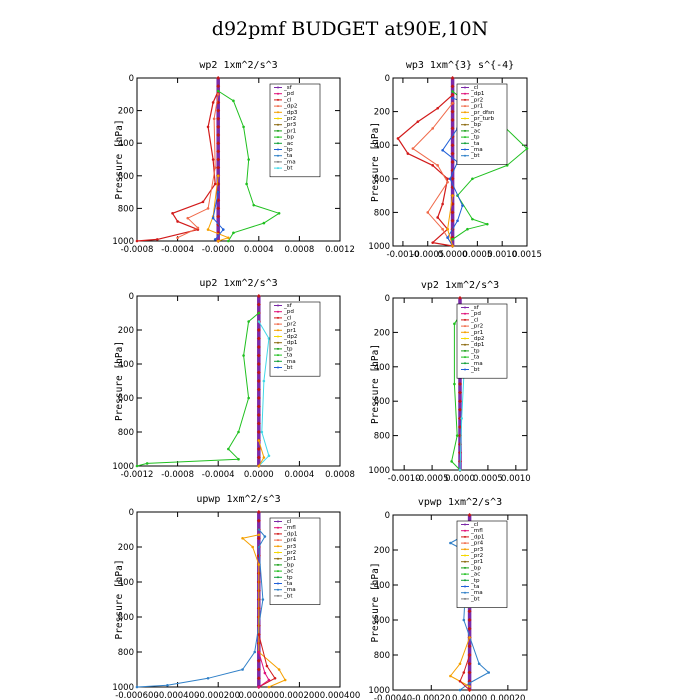 The height and width of the screenshot is (700, 700). Describe the element at coordinates (465, 672) in the screenshot. I see `series-line-dp1` at that location.